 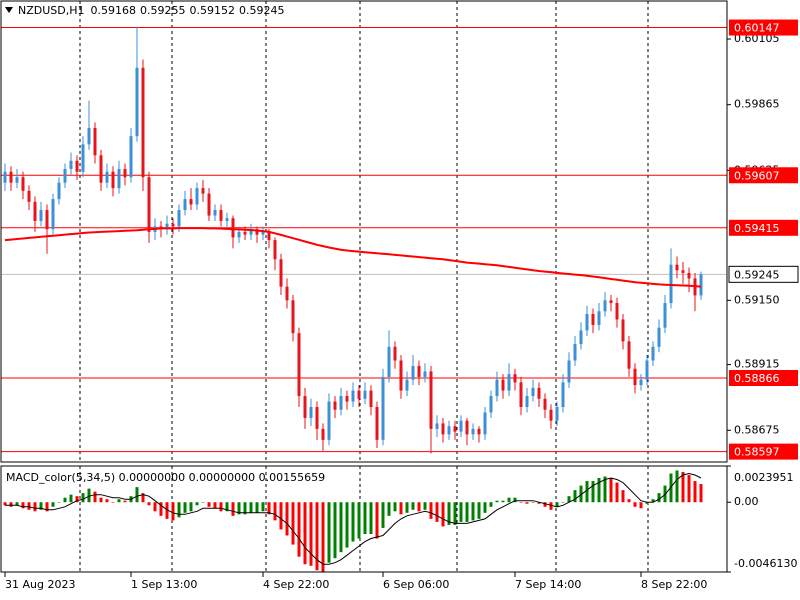 What do you see at coordinates (757, 452) in the screenshot?
I see `level-label: 0.58597` at bounding box center [757, 452].